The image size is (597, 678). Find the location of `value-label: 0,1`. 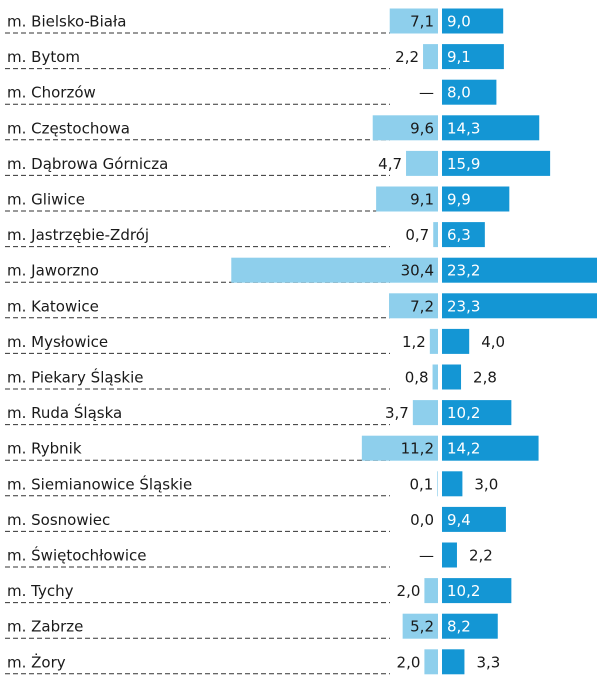

value-label: 0,1 is located at coordinates (421, 484).